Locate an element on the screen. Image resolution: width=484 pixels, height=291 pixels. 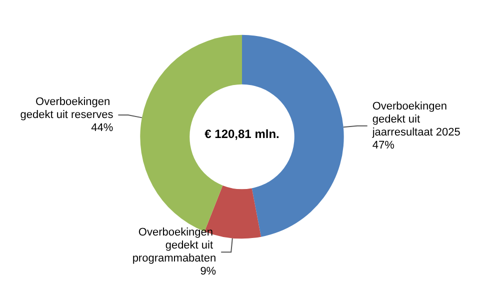
data-label: 47% is located at coordinates (383, 145).